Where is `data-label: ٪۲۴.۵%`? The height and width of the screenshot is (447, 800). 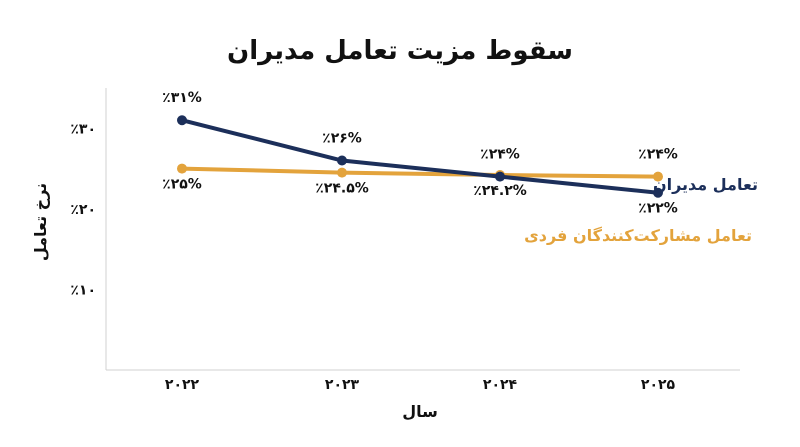
data-label: ٪۲۴.۵% is located at coordinates (342, 189).